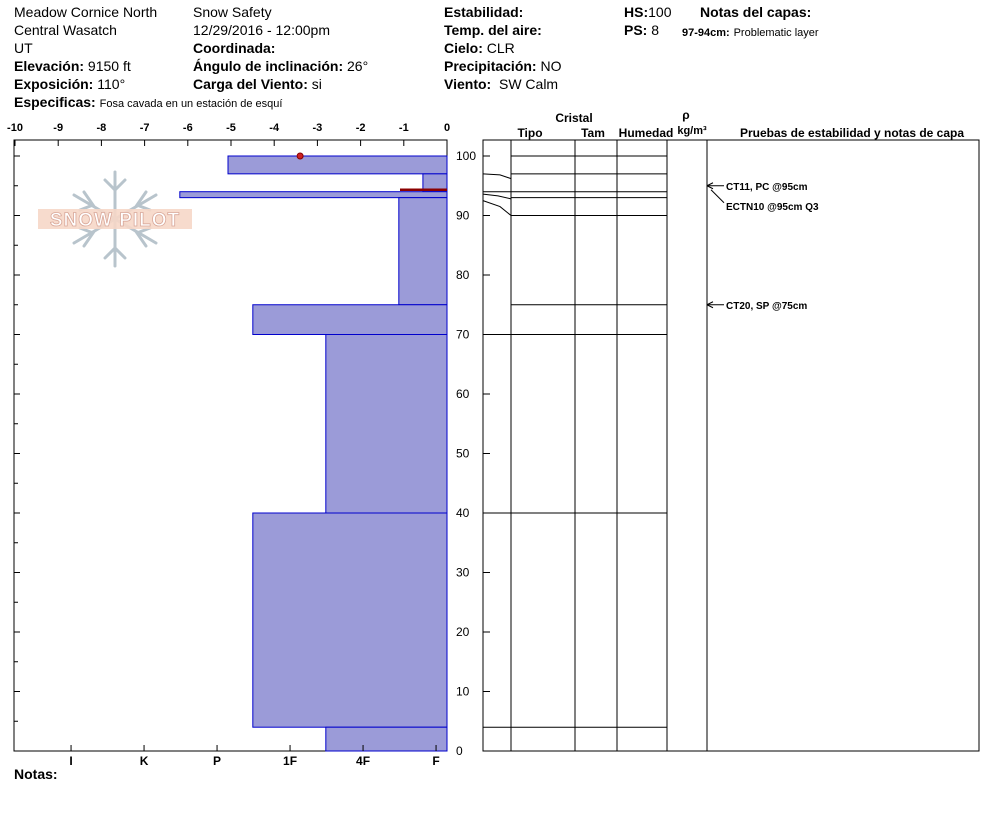  What do you see at coordinates (636, 30) in the screenshot?
I see `ps-label: PS:` at bounding box center [636, 30].